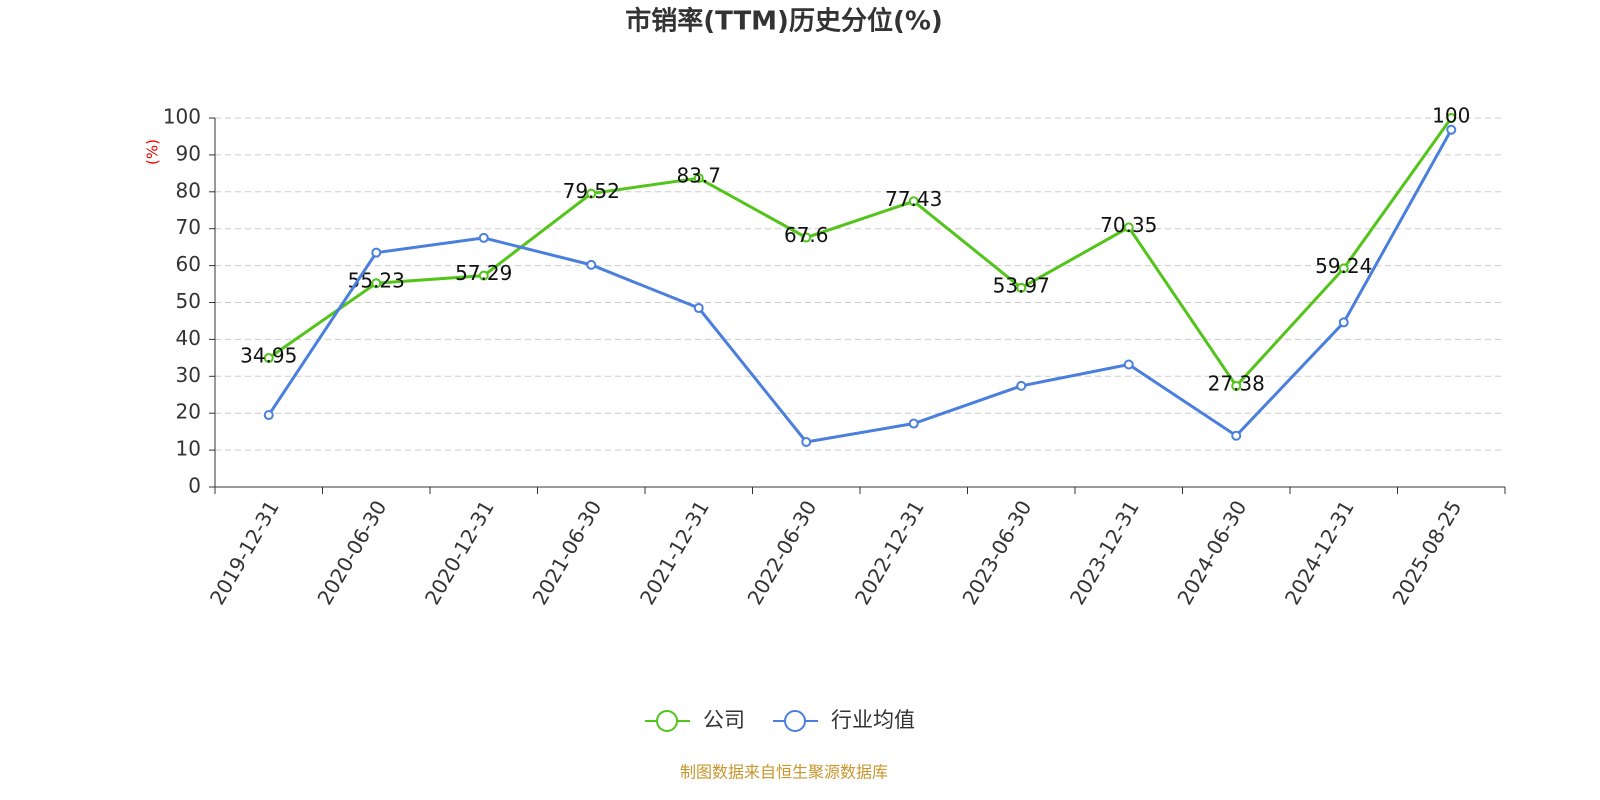 Image resolution: width=1600 pixels, height=800 pixels. What do you see at coordinates (153, 152) in the screenshot?
I see `y-axis-label: (%)` at bounding box center [153, 152].